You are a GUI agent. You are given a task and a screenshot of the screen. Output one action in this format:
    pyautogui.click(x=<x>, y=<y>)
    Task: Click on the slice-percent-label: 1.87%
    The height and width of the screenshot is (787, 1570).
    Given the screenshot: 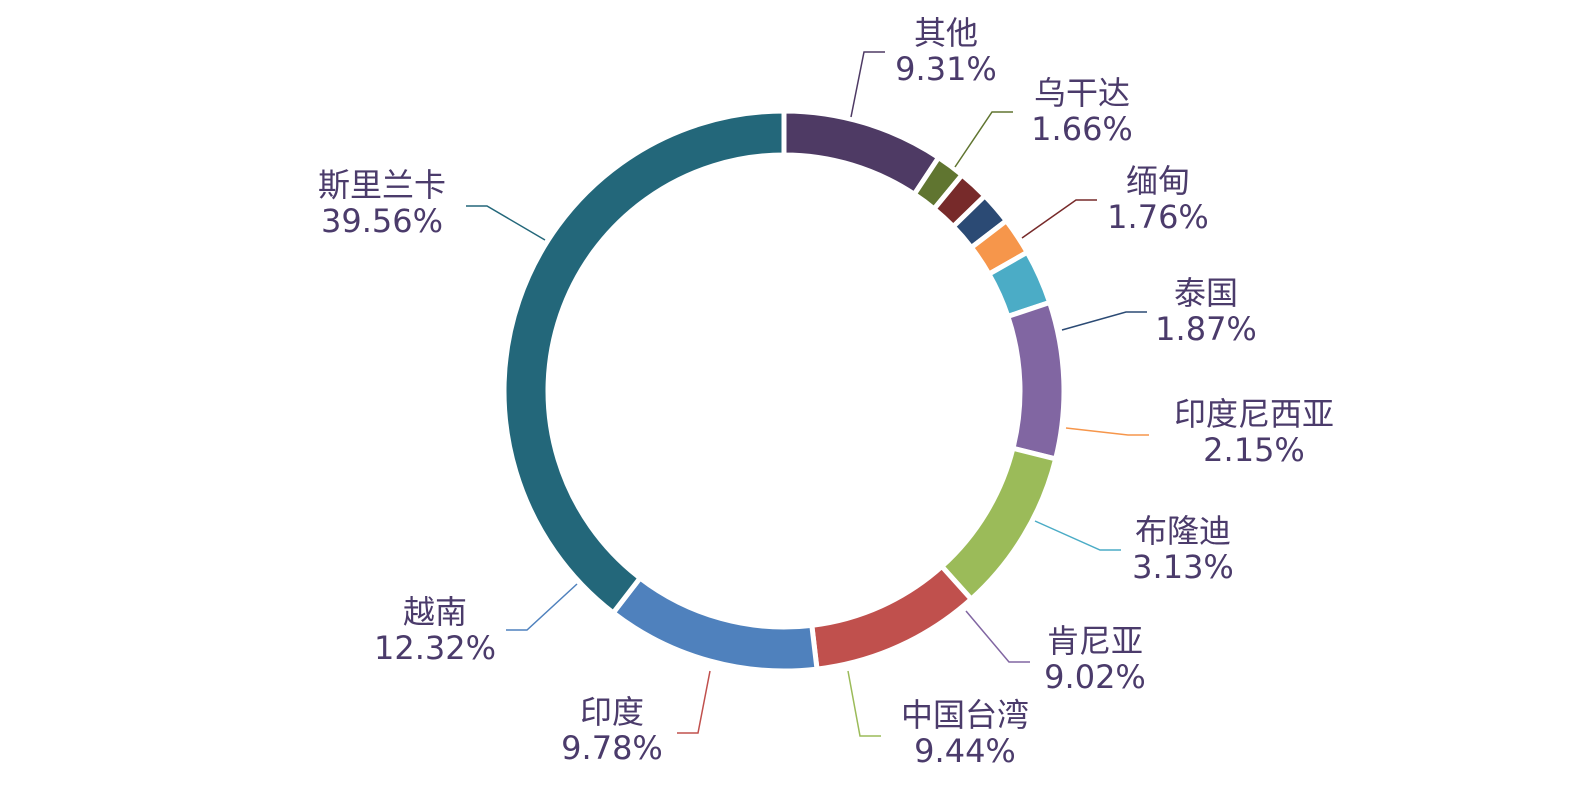 What is the action you would take?
    pyautogui.click(x=1206, y=329)
    